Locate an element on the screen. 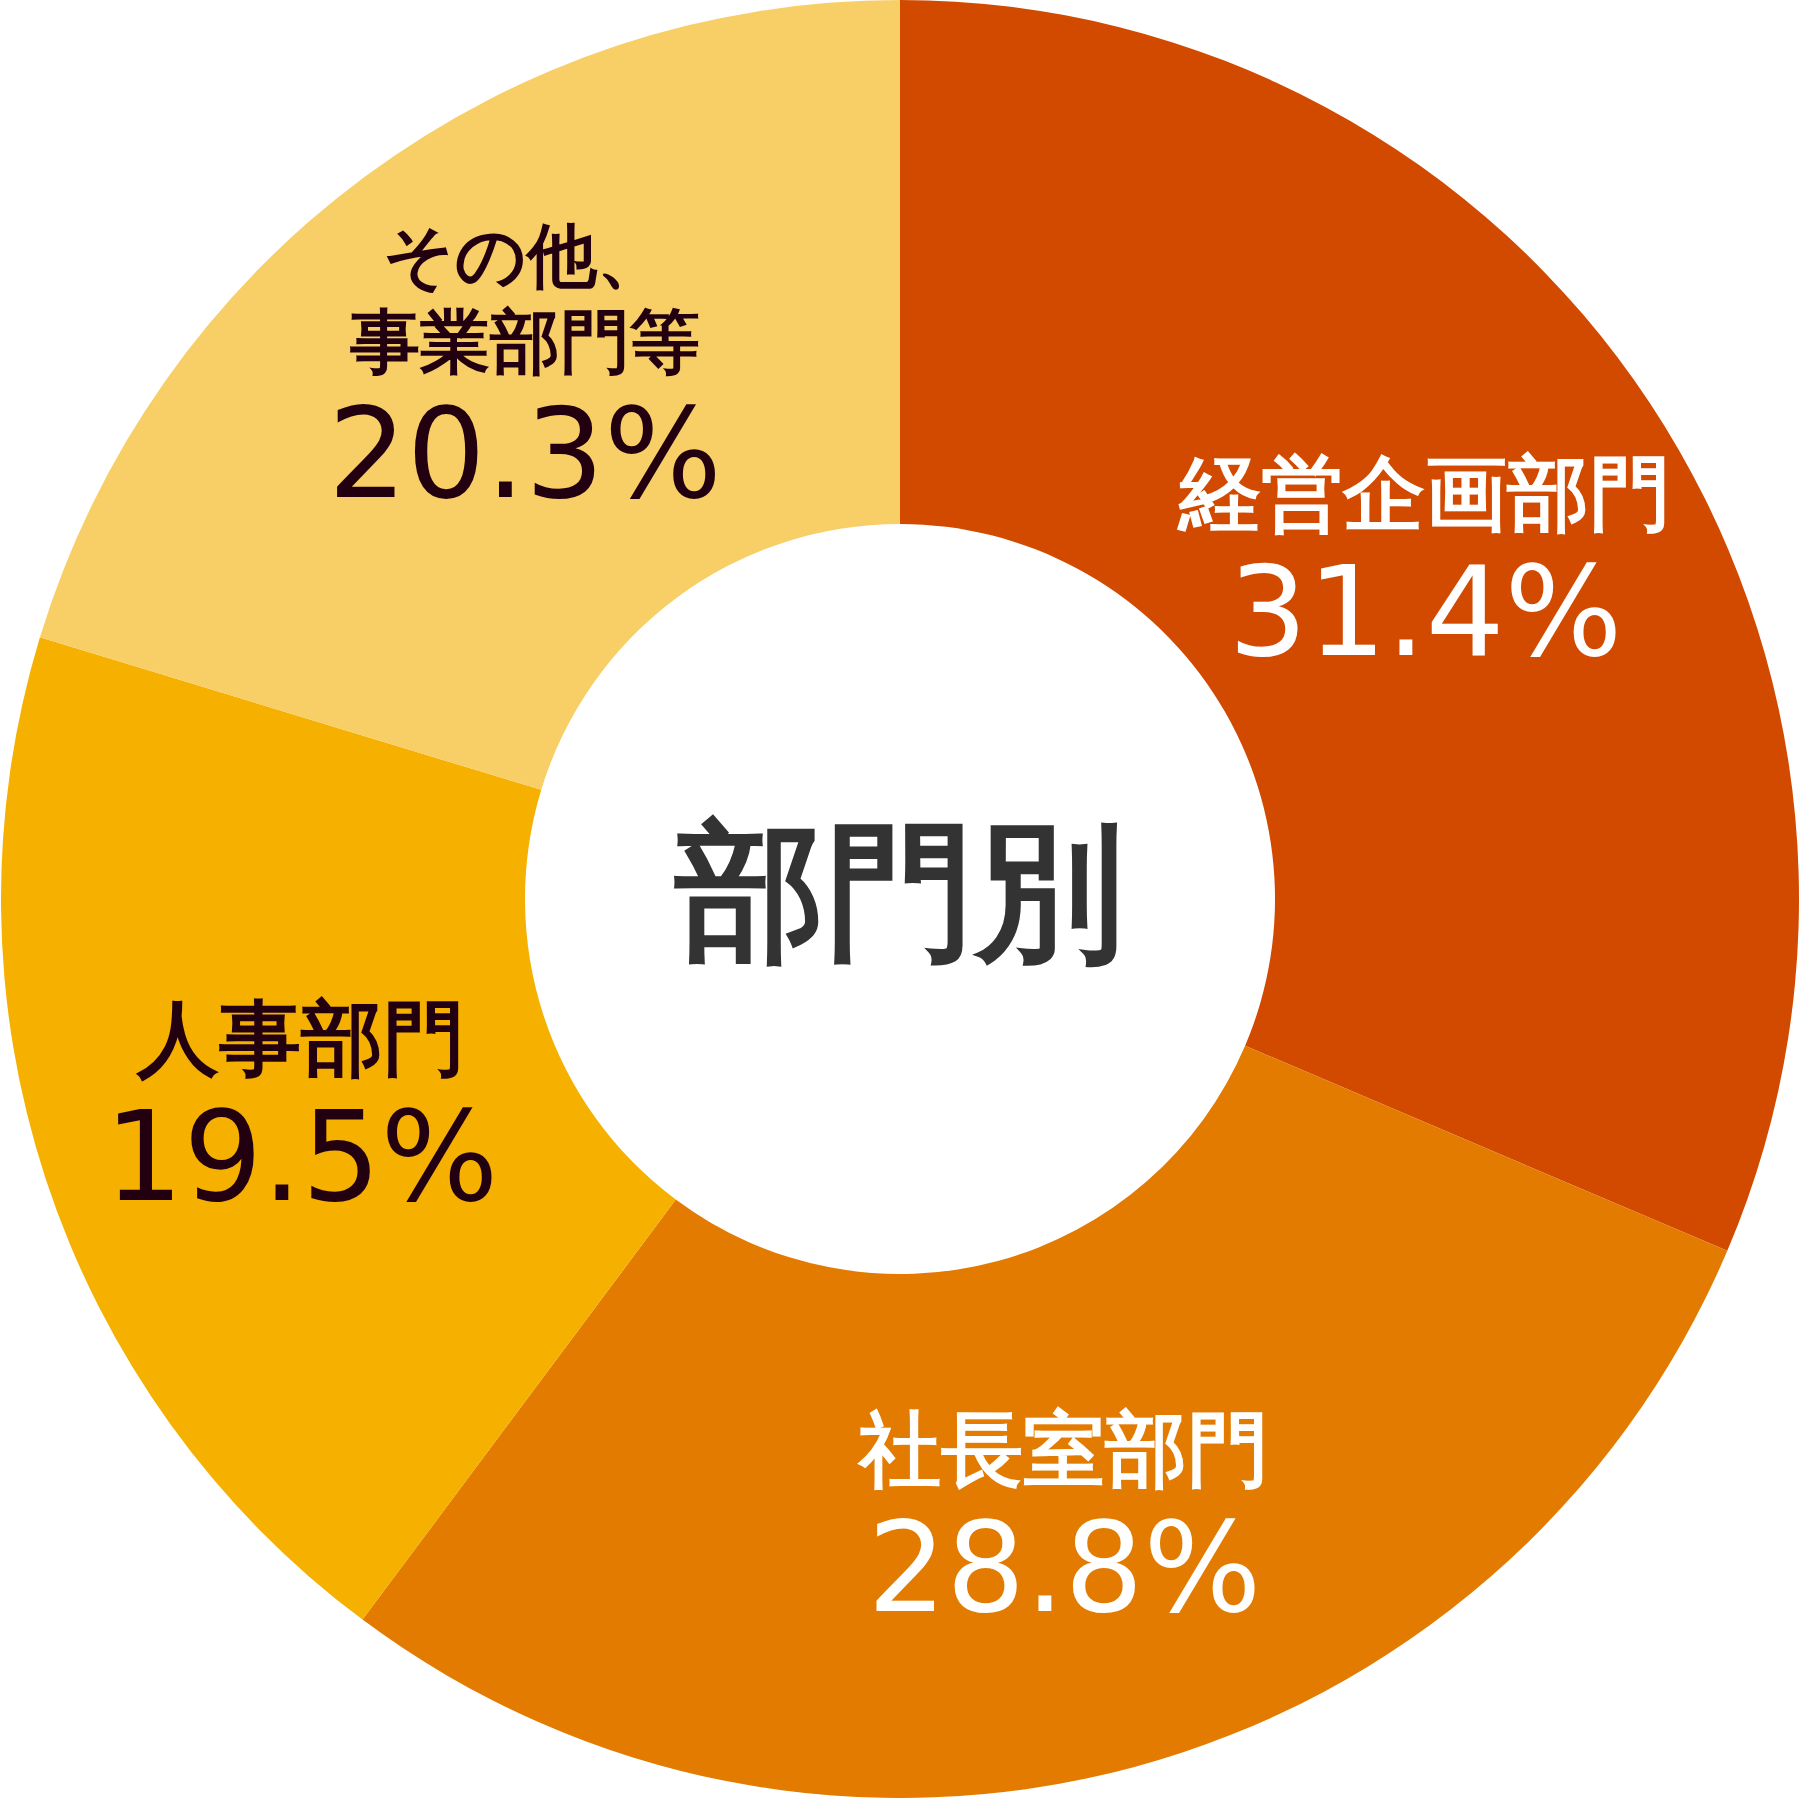  text: 部門別 is located at coordinates (899, 892).